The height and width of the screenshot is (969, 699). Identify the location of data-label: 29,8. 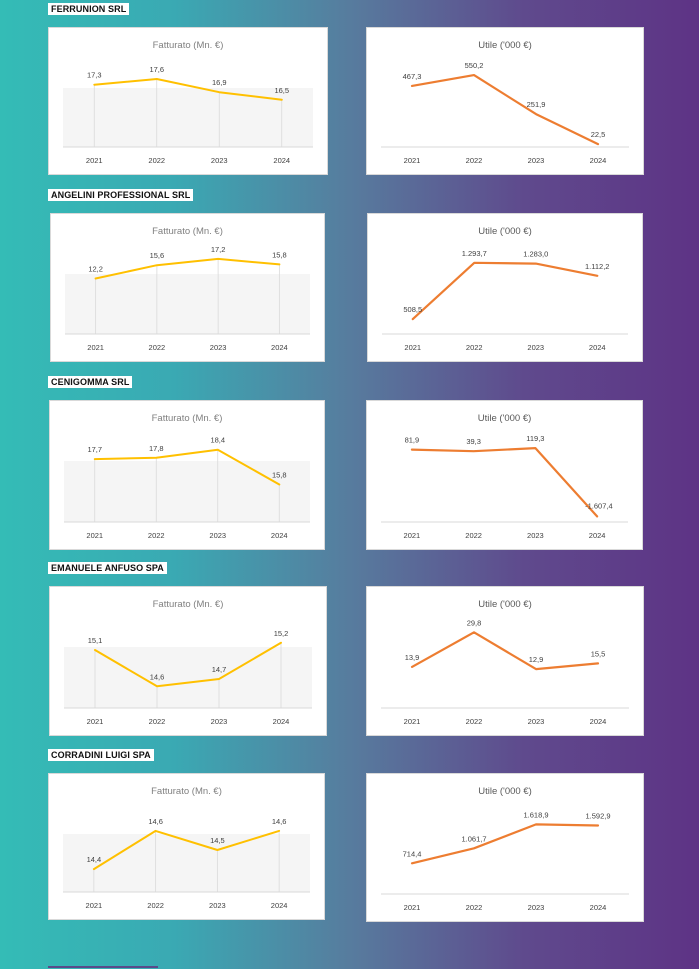
(474, 622).